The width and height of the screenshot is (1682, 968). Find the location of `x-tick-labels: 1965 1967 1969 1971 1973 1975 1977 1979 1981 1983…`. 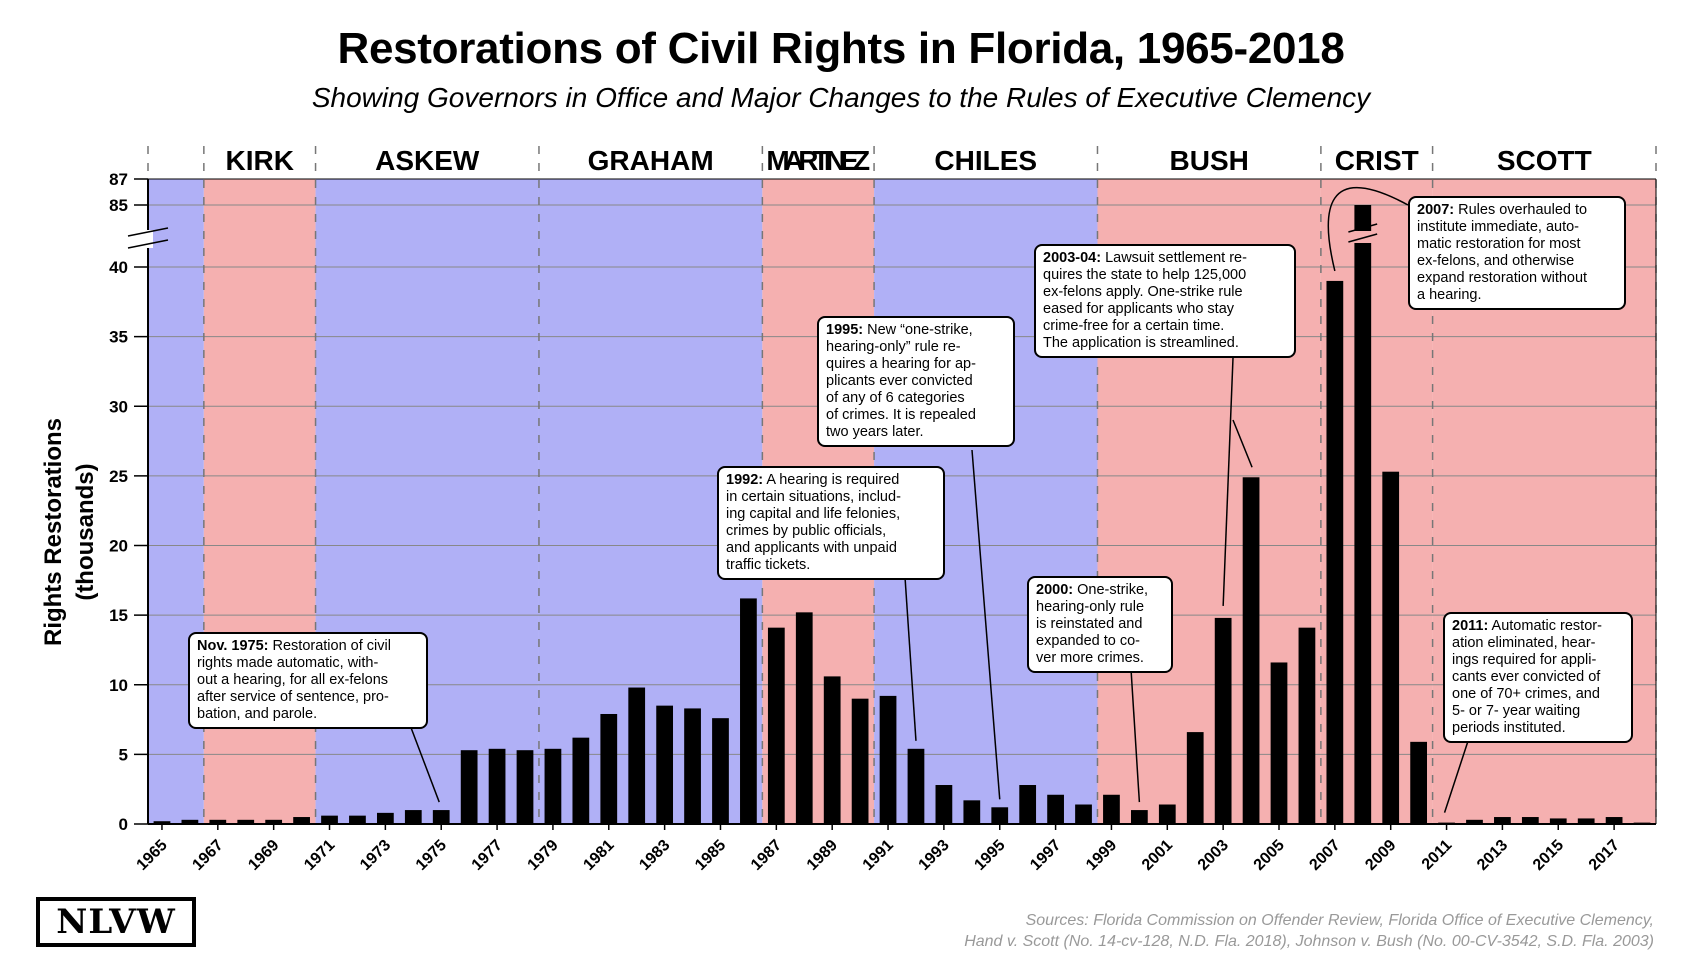

x-tick-labels: 1965 1967 1969 1971 1973 1975 1977 1979 1981 1983… is located at coordinates (878, 855).